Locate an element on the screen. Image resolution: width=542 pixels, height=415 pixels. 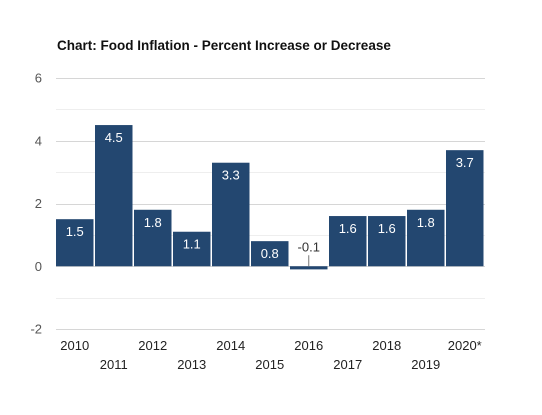
bar-2012 is located at coordinates (153, 238).